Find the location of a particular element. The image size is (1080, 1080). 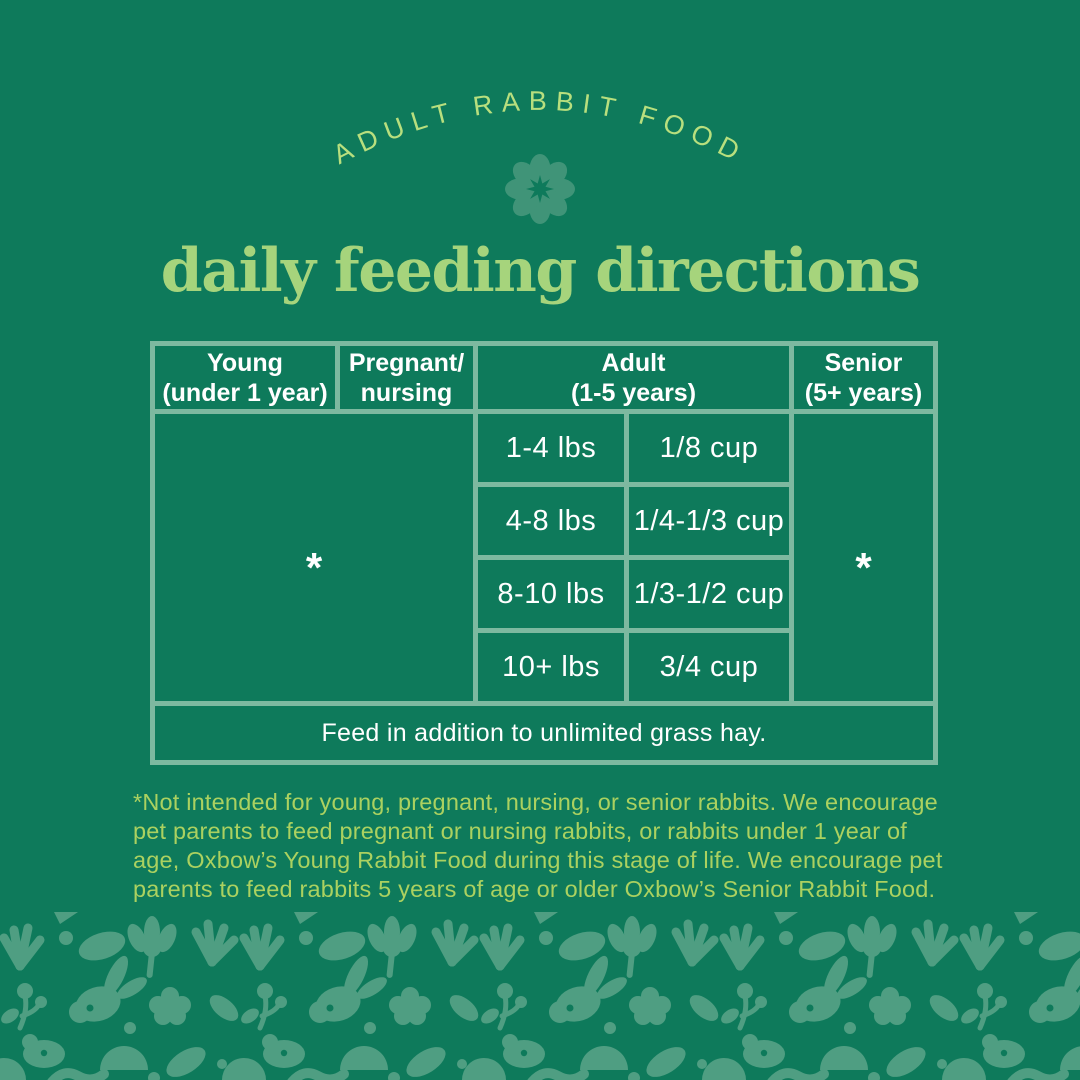

adult-amount-cell: 1/3-1/2 cup is located at coordinates (709, 594).